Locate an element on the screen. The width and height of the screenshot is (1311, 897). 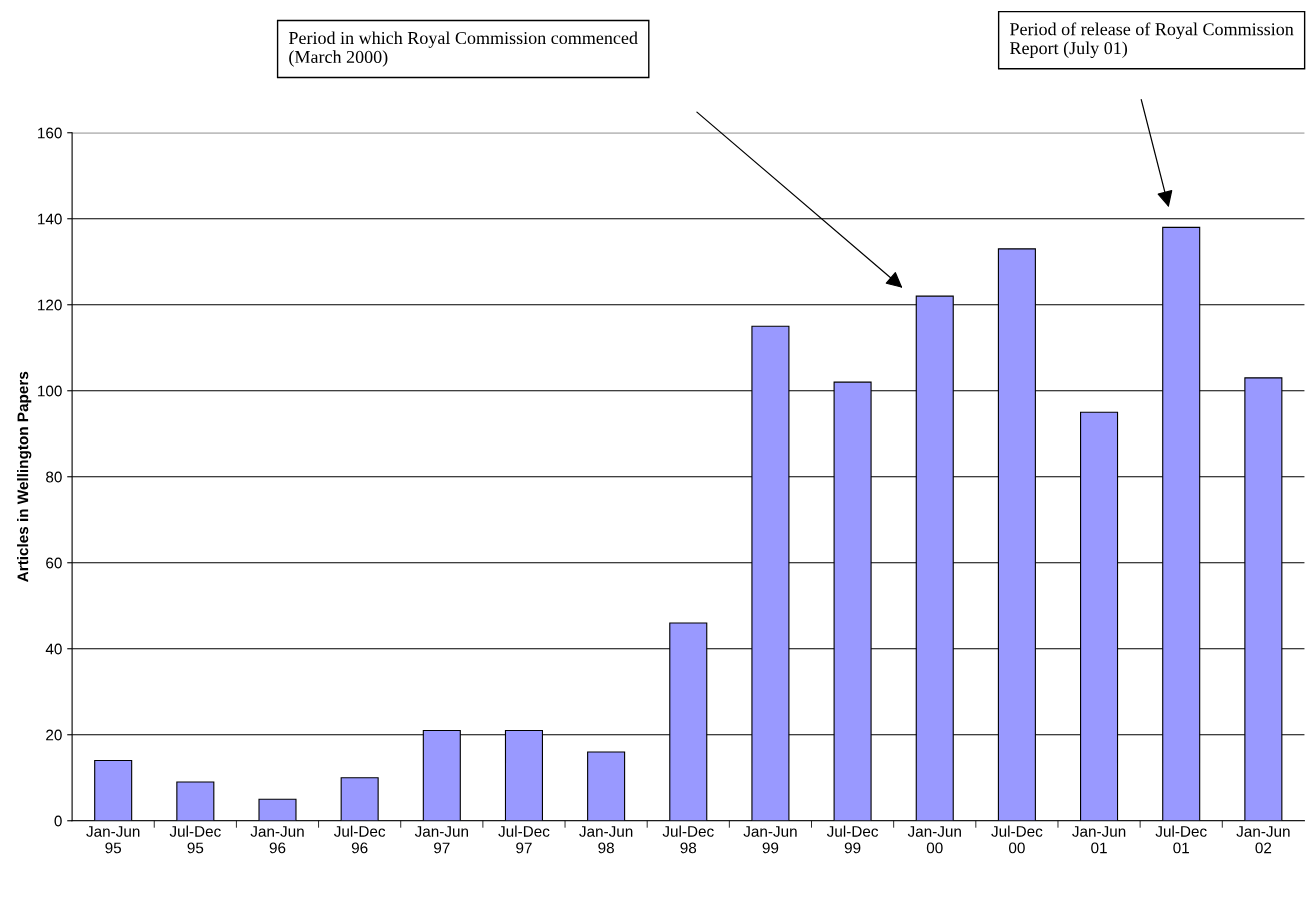
x-tick-label: Jul-Dec 99 is located at coordinates (852, 839).